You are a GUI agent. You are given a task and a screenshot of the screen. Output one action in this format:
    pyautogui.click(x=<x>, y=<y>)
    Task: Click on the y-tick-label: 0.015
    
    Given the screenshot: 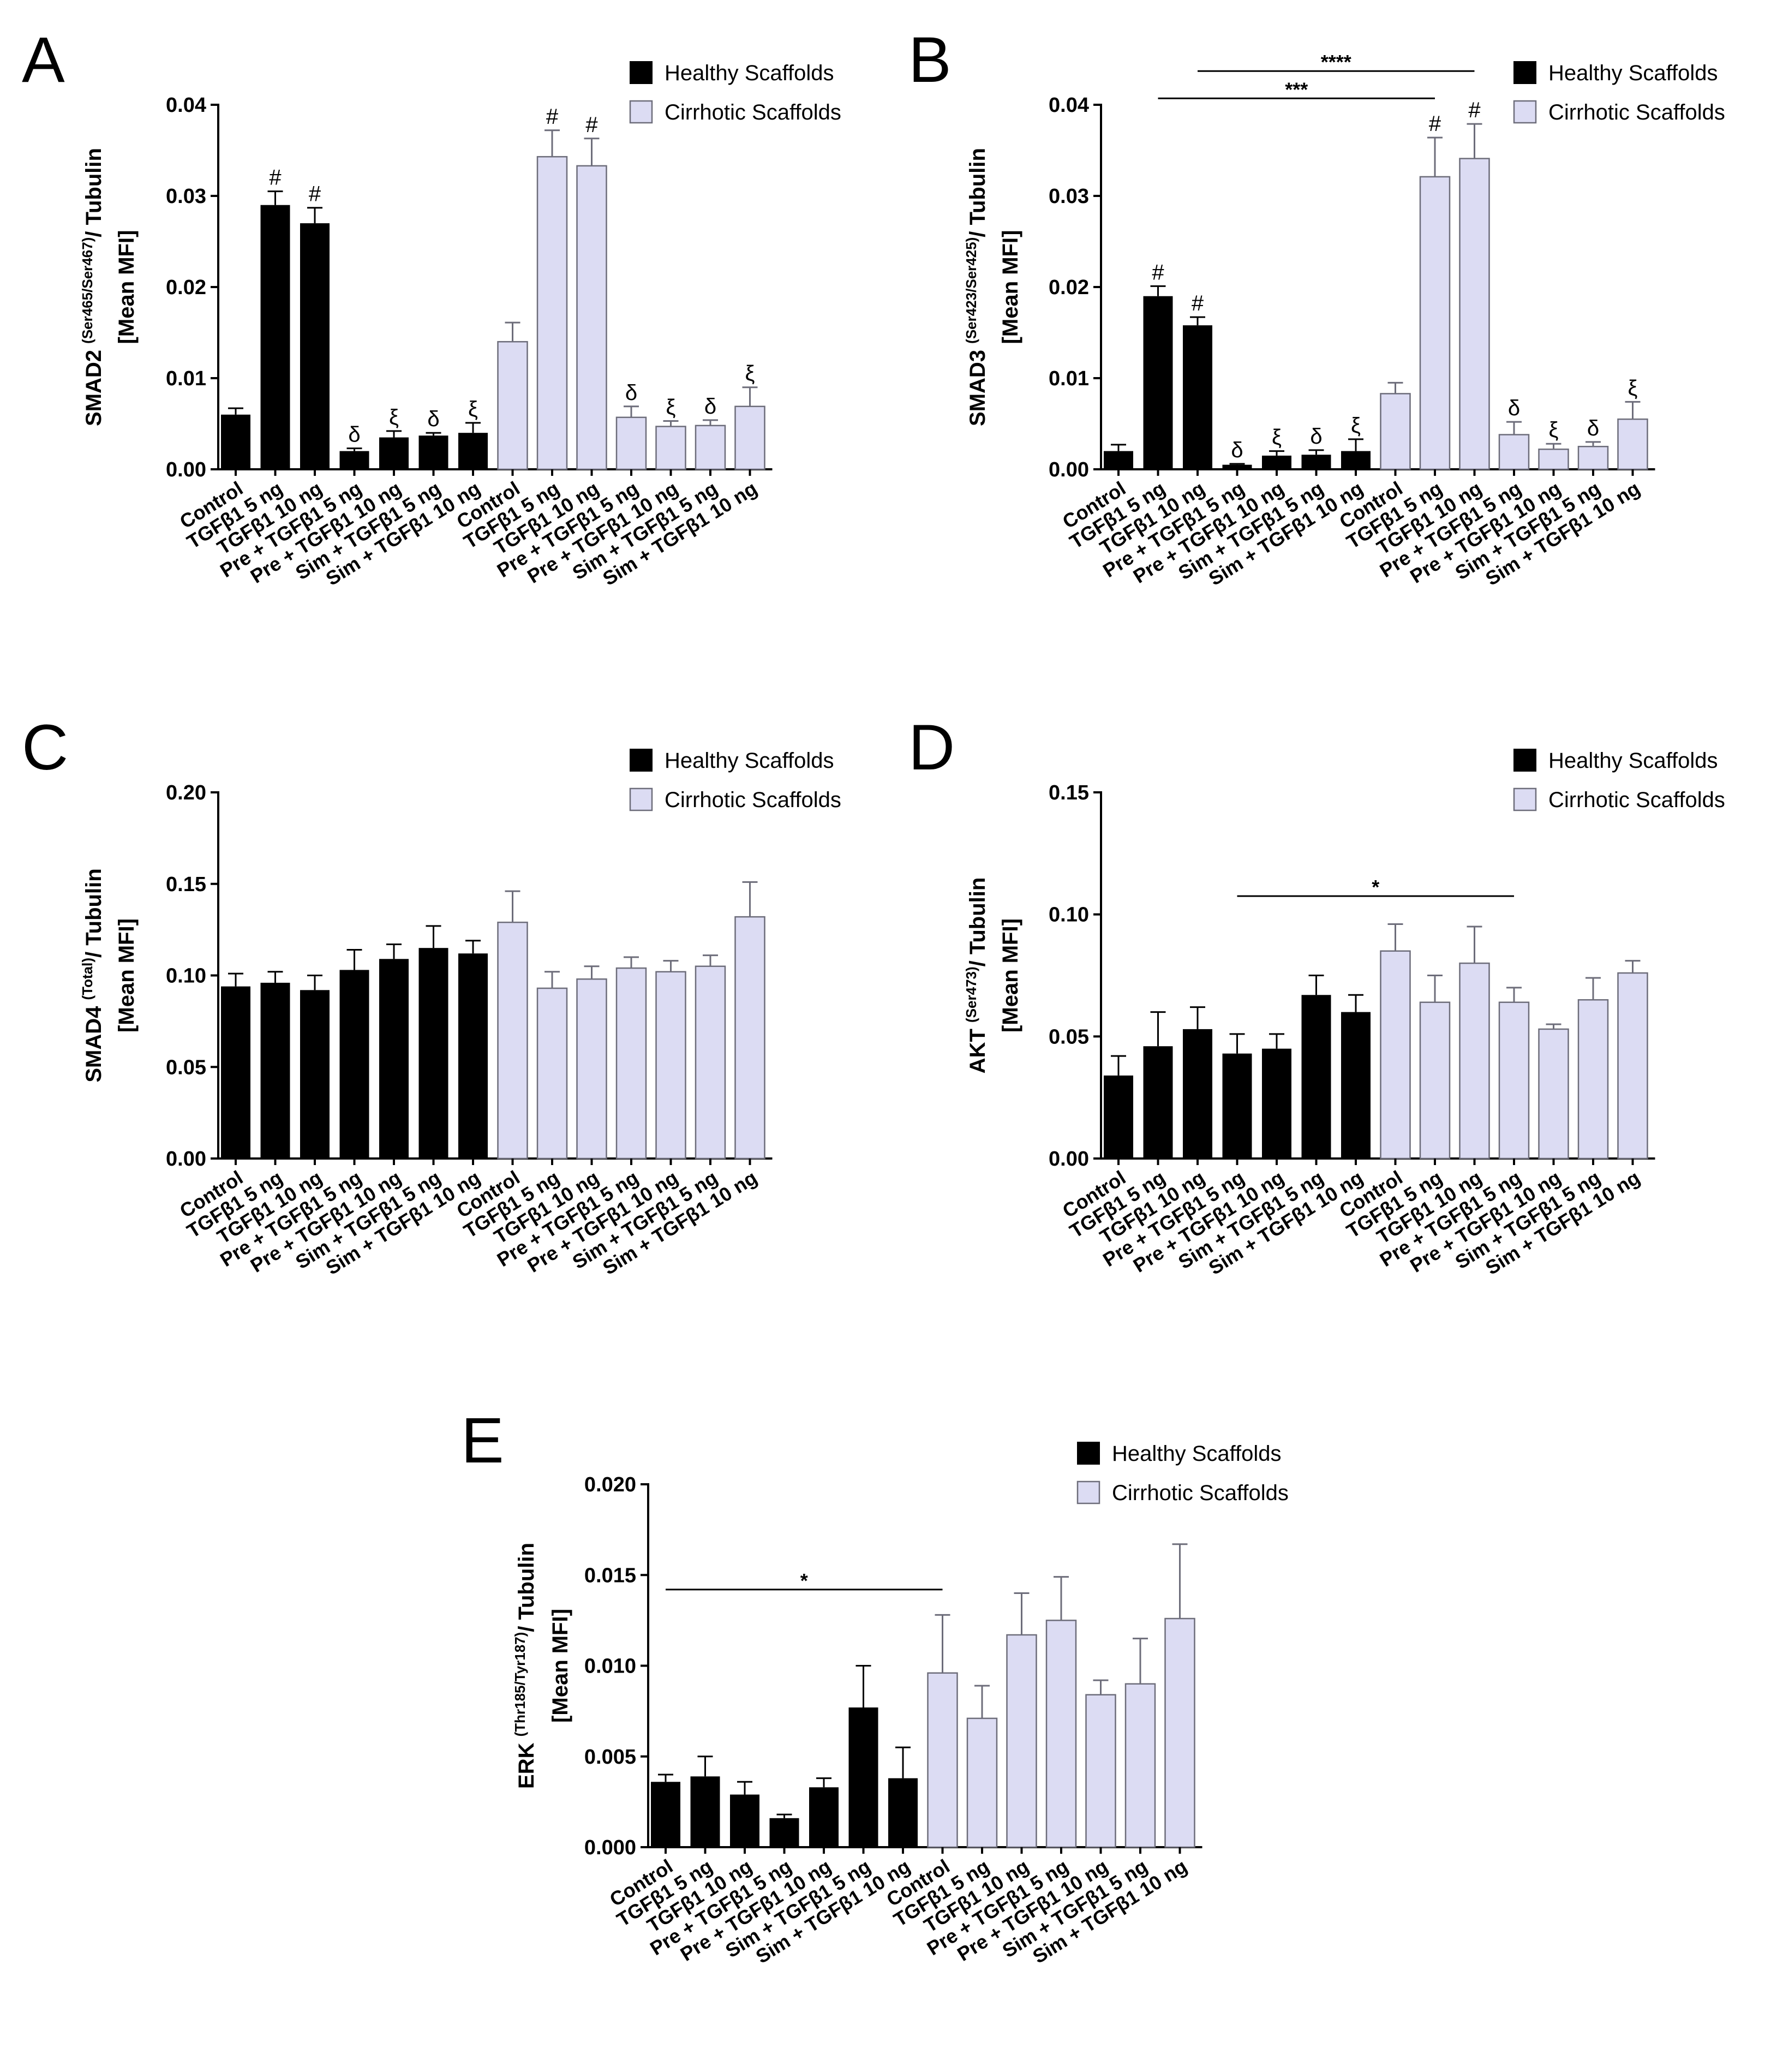 What is the action you would take?
    pyautogui.click(x=610, y=1576)
    